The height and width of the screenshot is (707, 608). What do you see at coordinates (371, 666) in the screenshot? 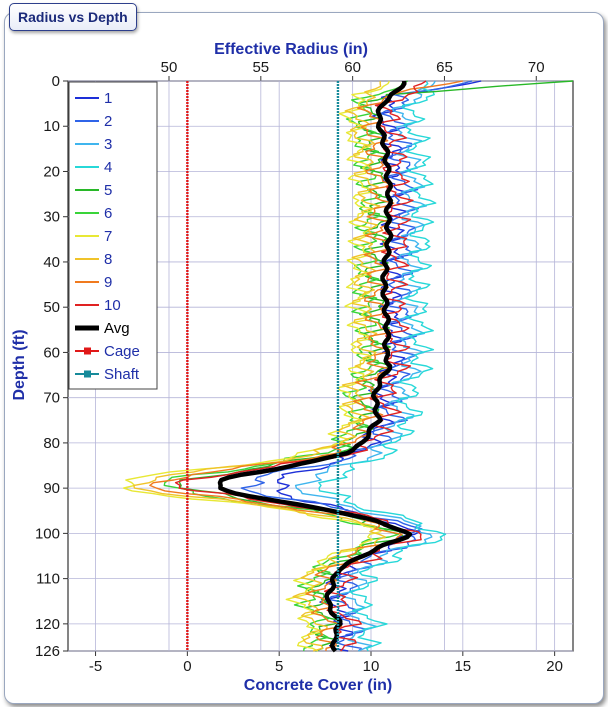
I see `bottom-tick-label: 10` at bounding box center [371, 666].